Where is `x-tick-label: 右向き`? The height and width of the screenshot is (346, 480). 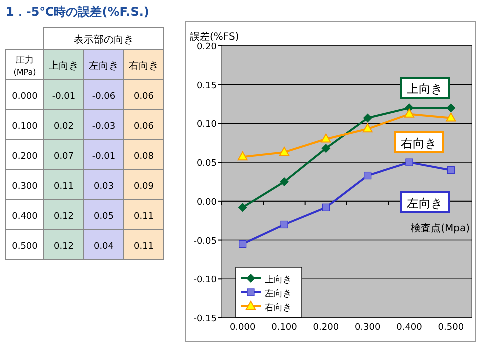
x-tick-label: 右向き is located at coordinates (144, 66).